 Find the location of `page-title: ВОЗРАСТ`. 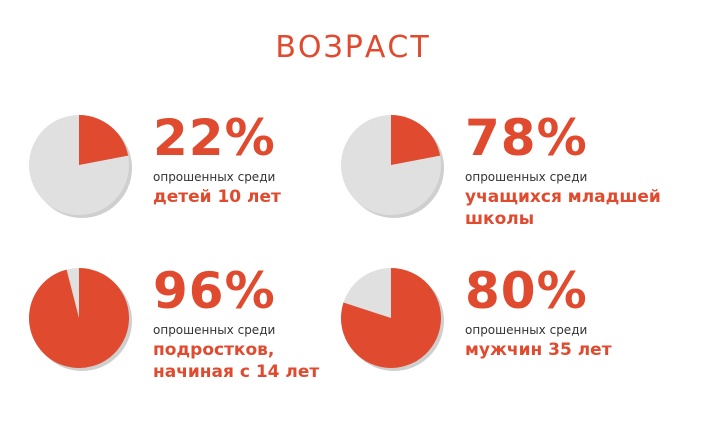

page-title: ВОЗРАСТ is located at coordinates (353, 47).